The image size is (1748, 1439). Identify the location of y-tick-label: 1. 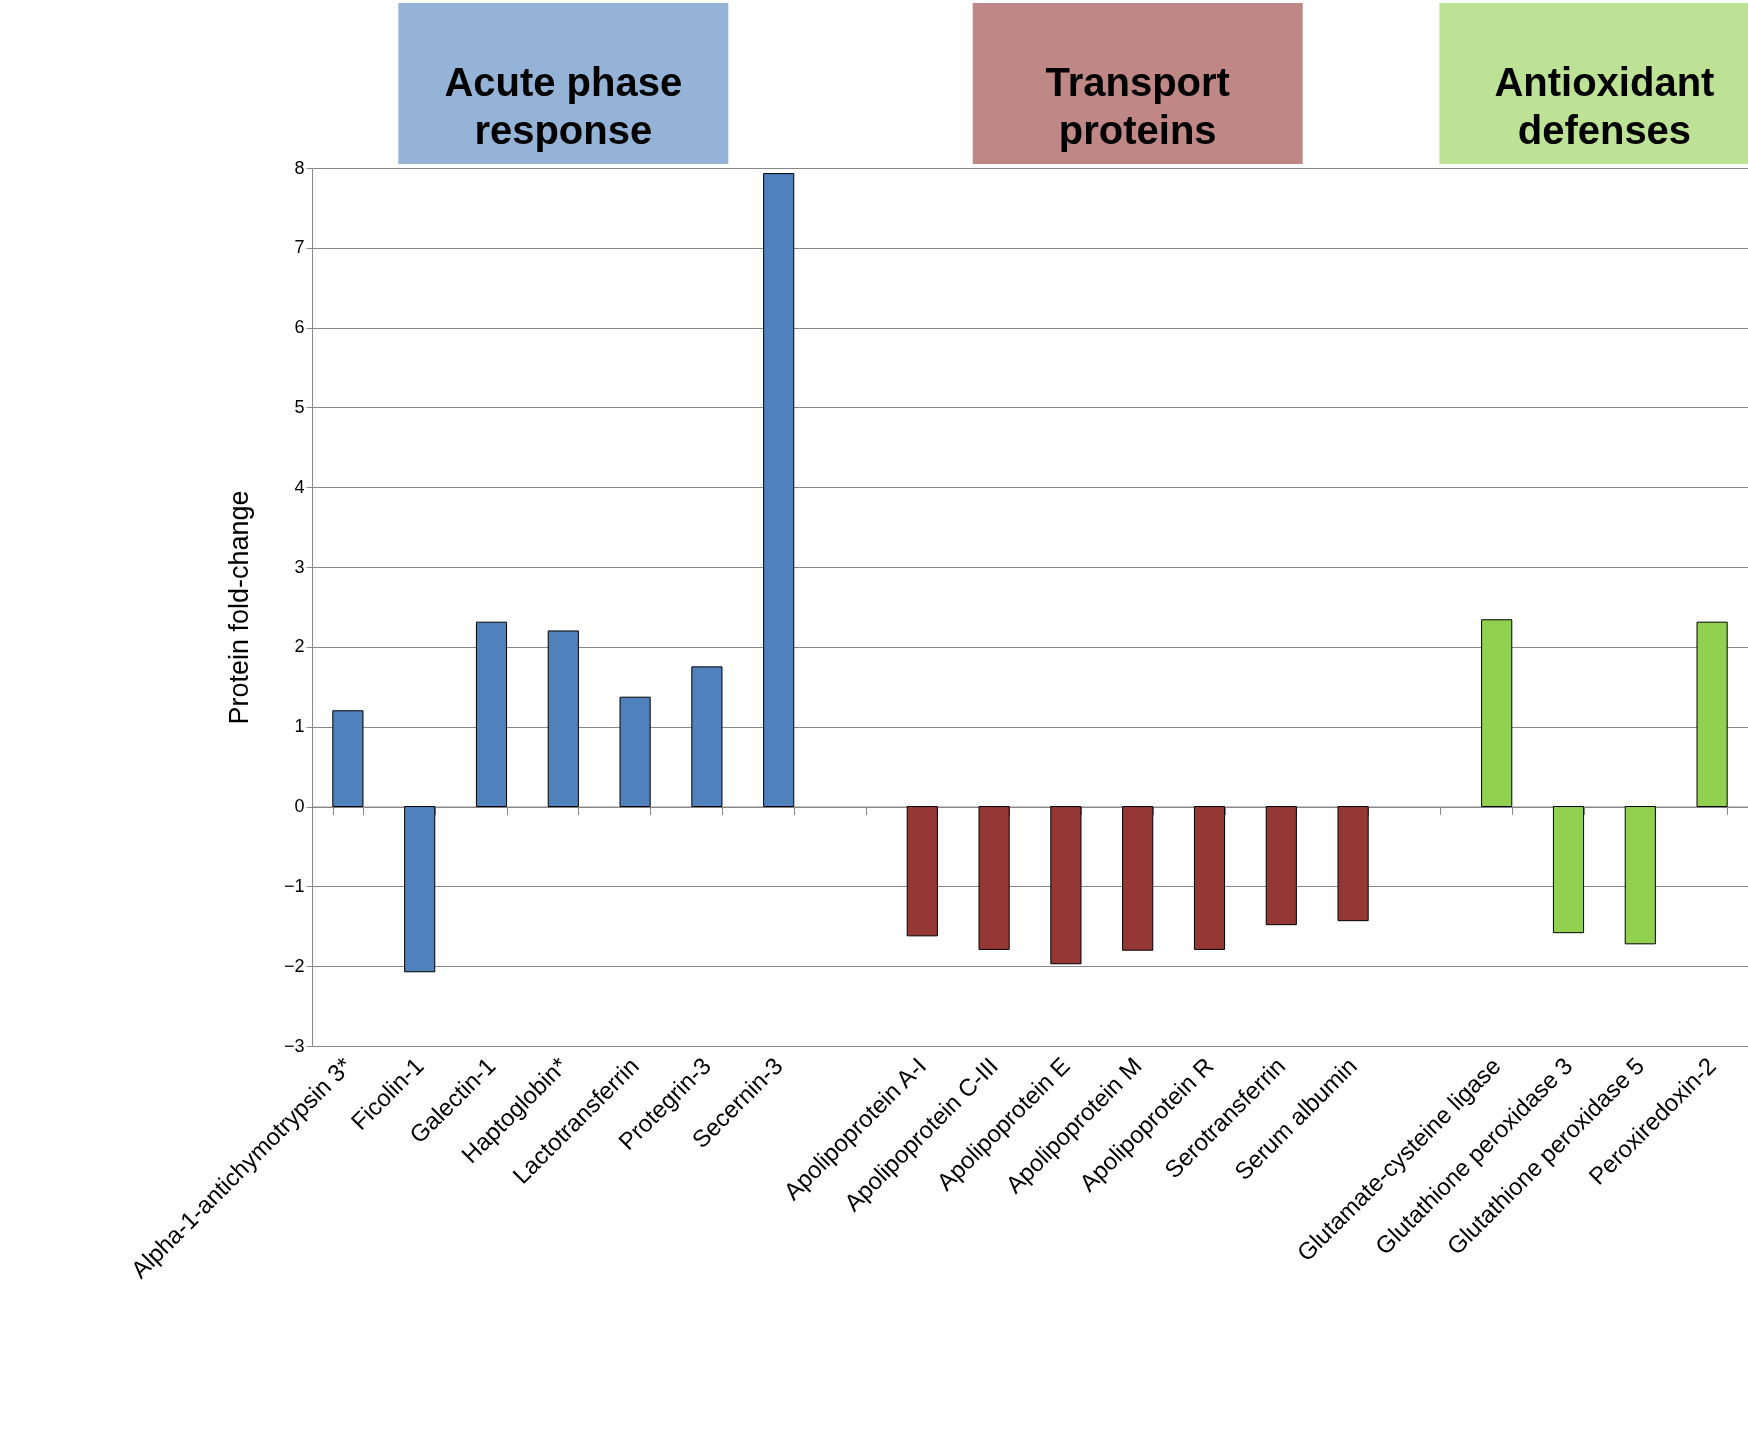
(299, 726).